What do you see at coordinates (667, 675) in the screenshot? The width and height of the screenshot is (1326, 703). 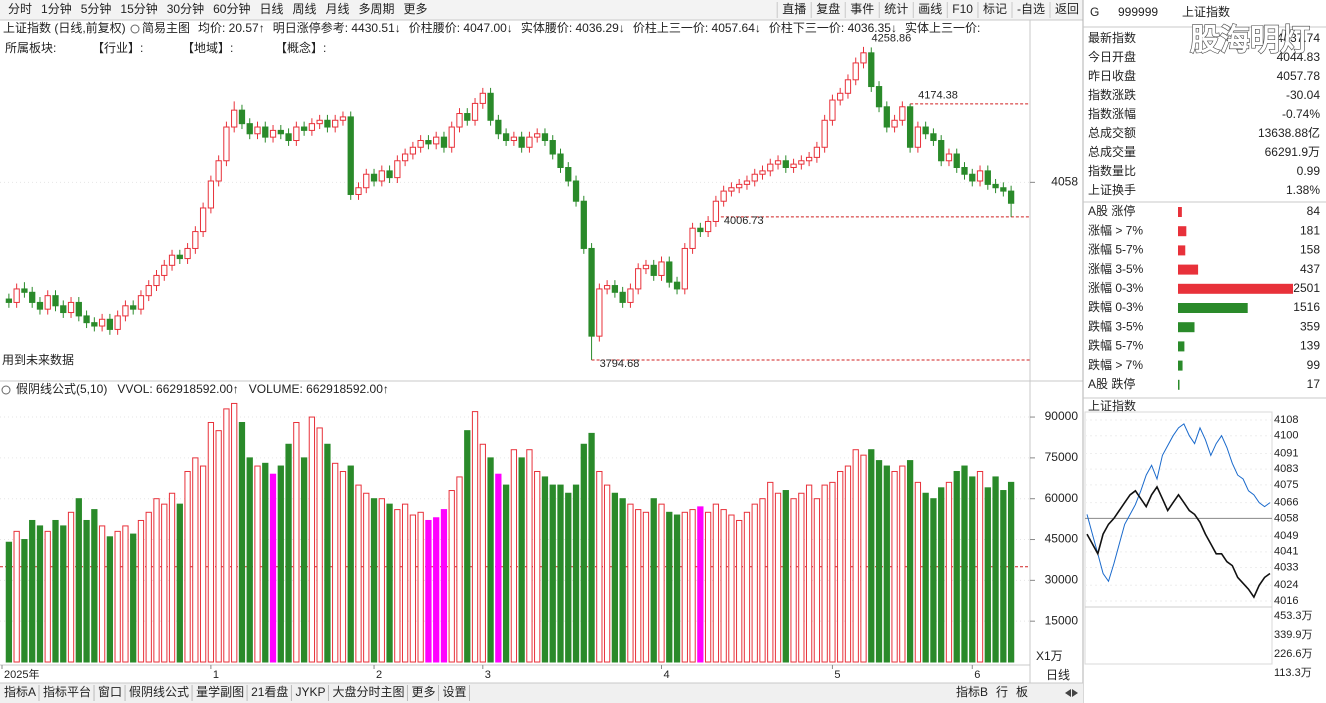 I see `date-label: 4` at bounding box center [667, 675].